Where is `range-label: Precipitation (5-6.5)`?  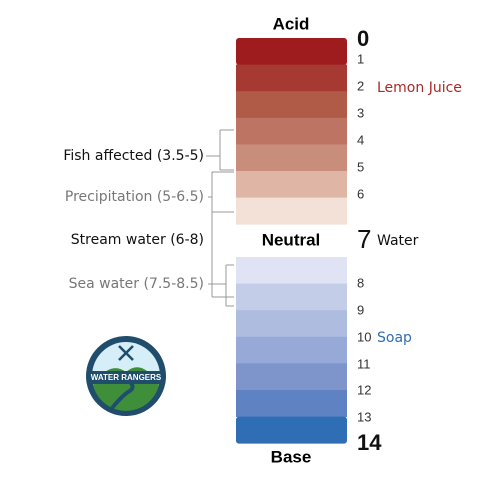
range-label: Precipitation (5-6.5) is located at coordinates (134, 197).